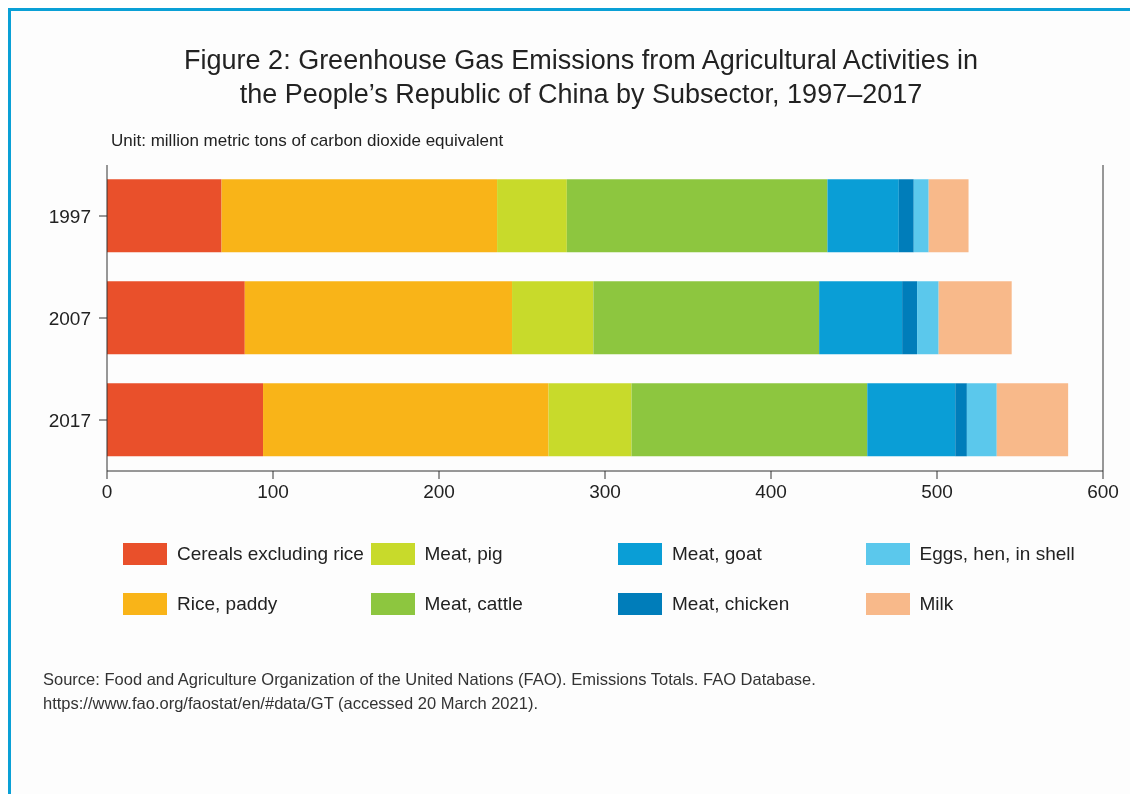  What do you see at coordinates (997, 554) in the screenshot?
I see `legend-label: Eggs, hen, in shell` at bounding box center [997, 554].